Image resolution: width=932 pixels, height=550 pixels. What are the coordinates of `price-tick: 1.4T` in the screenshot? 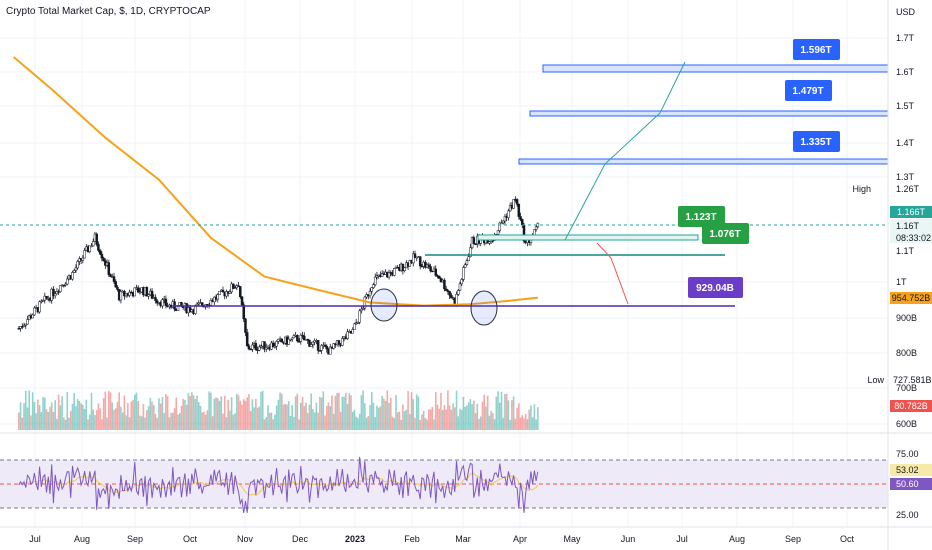 It's located at (905, 143).